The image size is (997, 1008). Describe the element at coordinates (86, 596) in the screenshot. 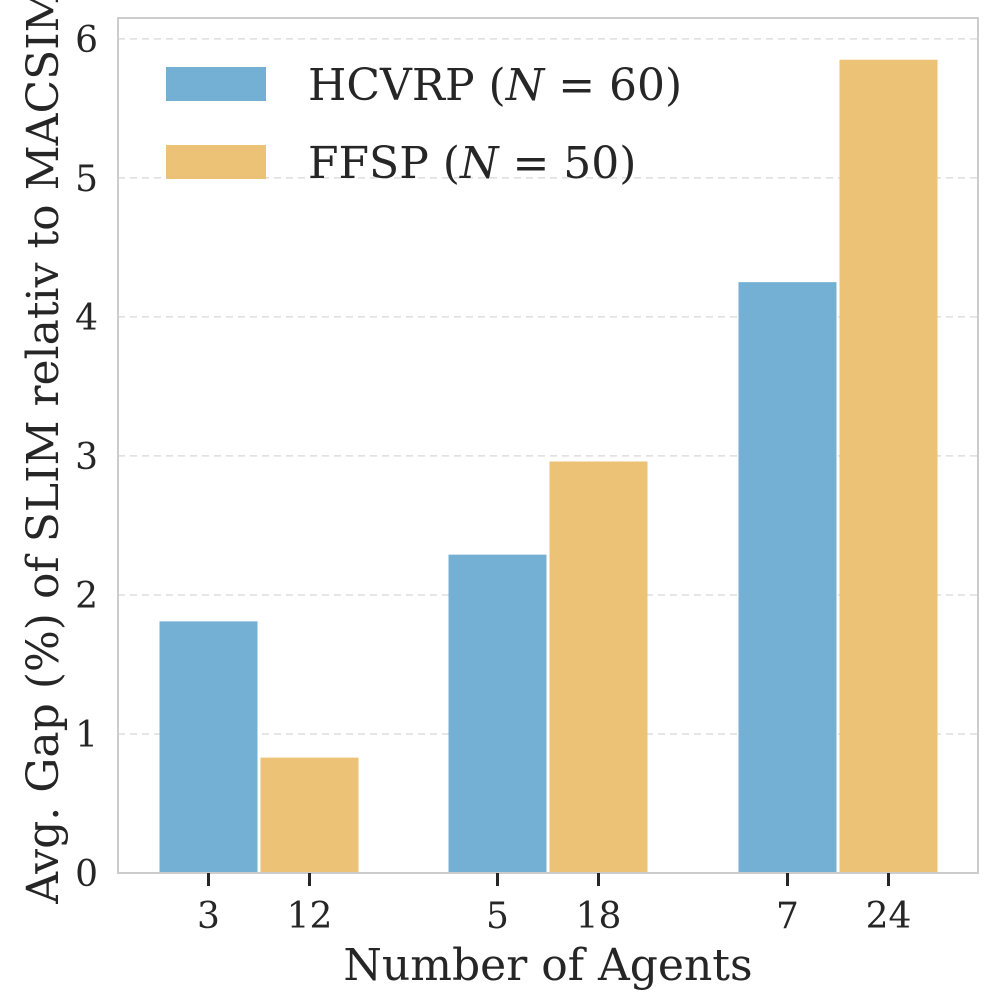

I see `y-tick-label: 2` at that location.